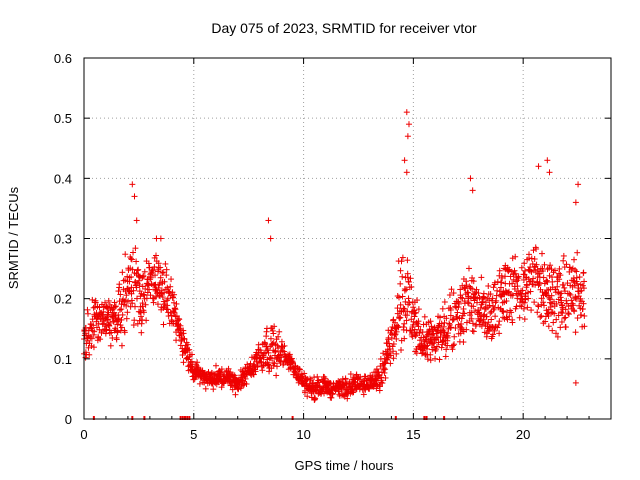  I want to click on y-tick-label: 0.4, so click(63, 178).